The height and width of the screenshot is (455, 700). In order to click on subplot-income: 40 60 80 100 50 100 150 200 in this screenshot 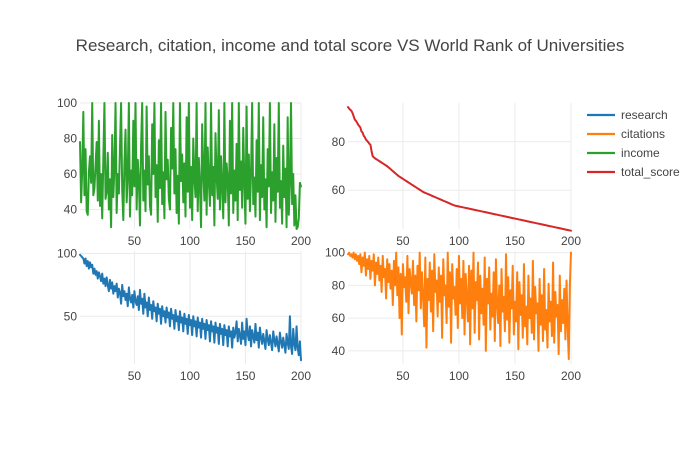, I will do `click(184, 172)`.